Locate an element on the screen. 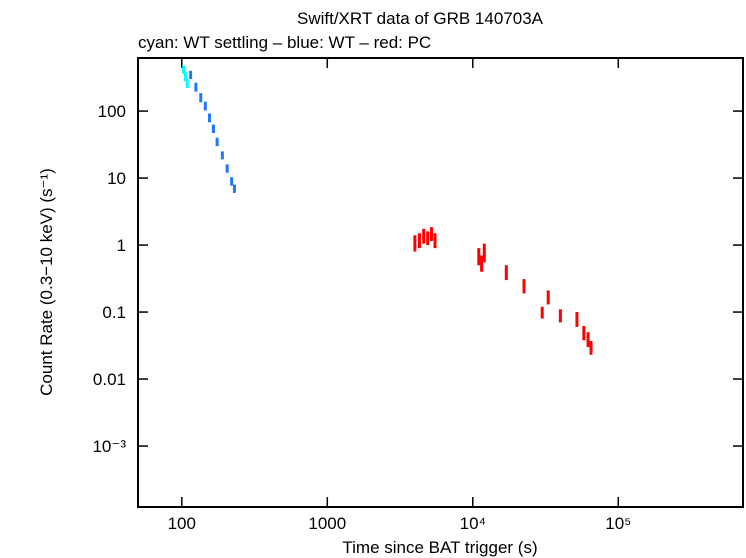 Image resolution: width=746 pixels, height=558 pixels. x-tick-label: 1000 is located at coordinates (327, 523).